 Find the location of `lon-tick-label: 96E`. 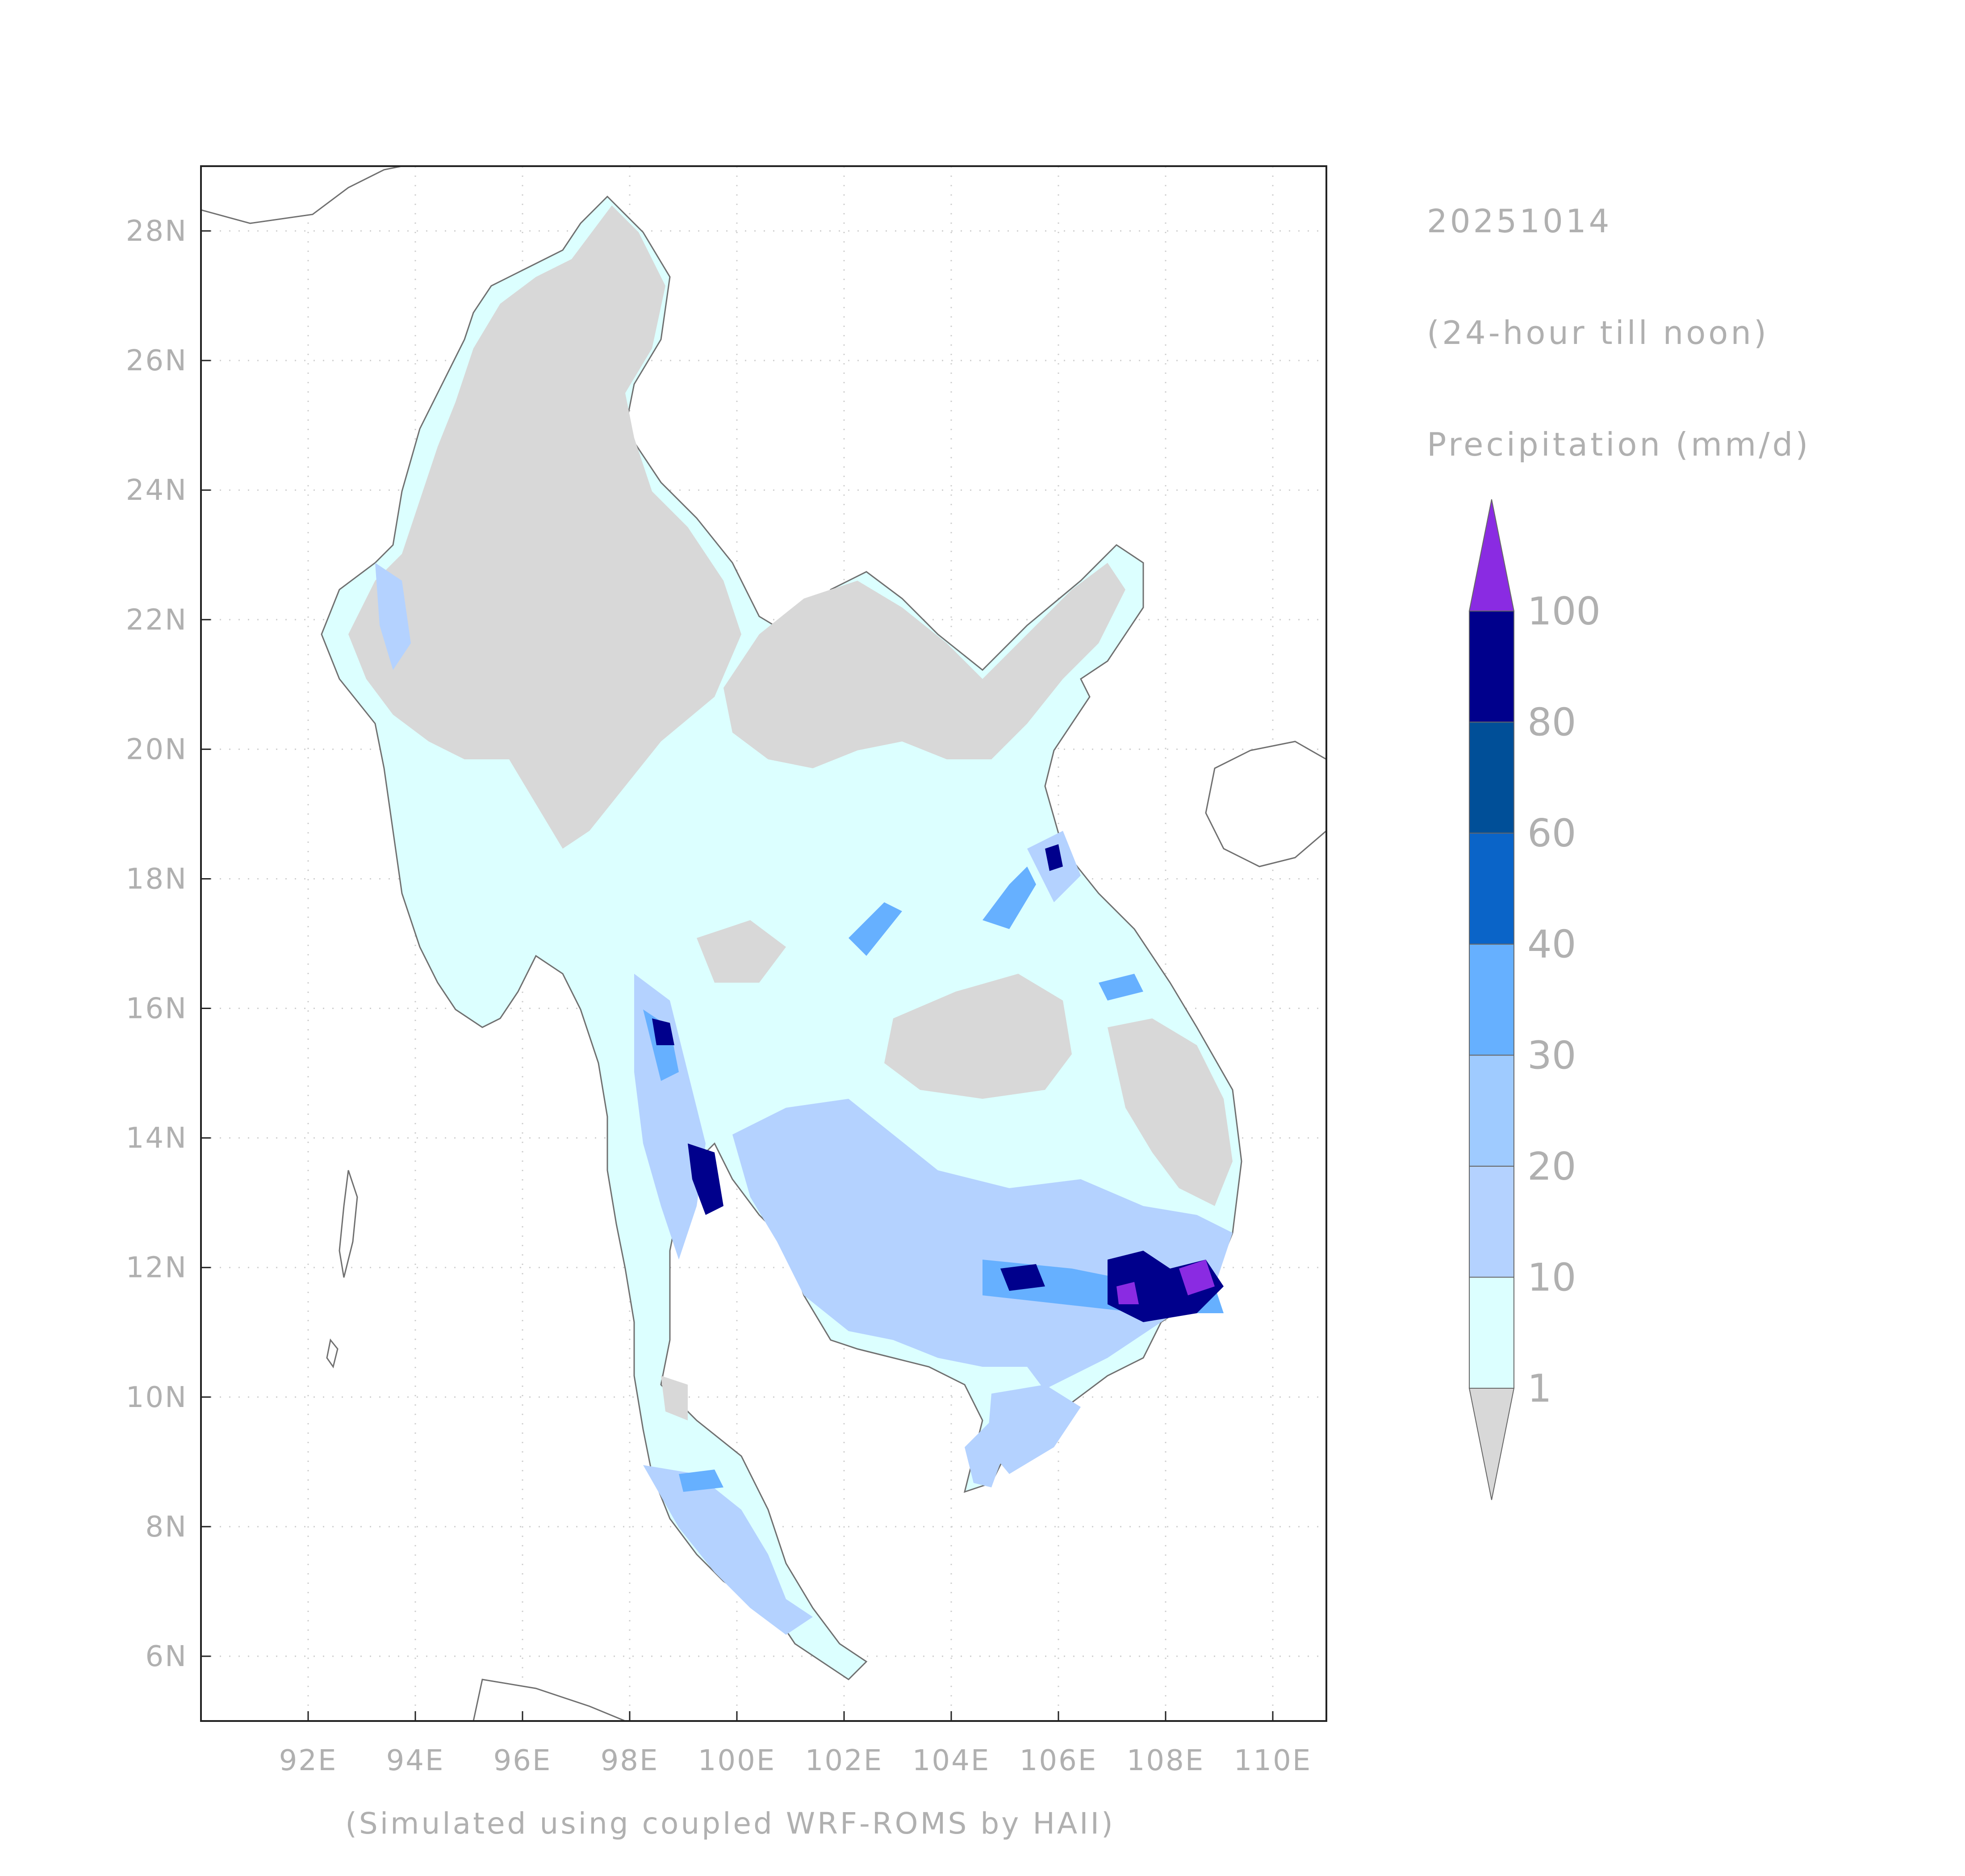

lon-tick-label: 96E is located at coordinates (522, 1760).